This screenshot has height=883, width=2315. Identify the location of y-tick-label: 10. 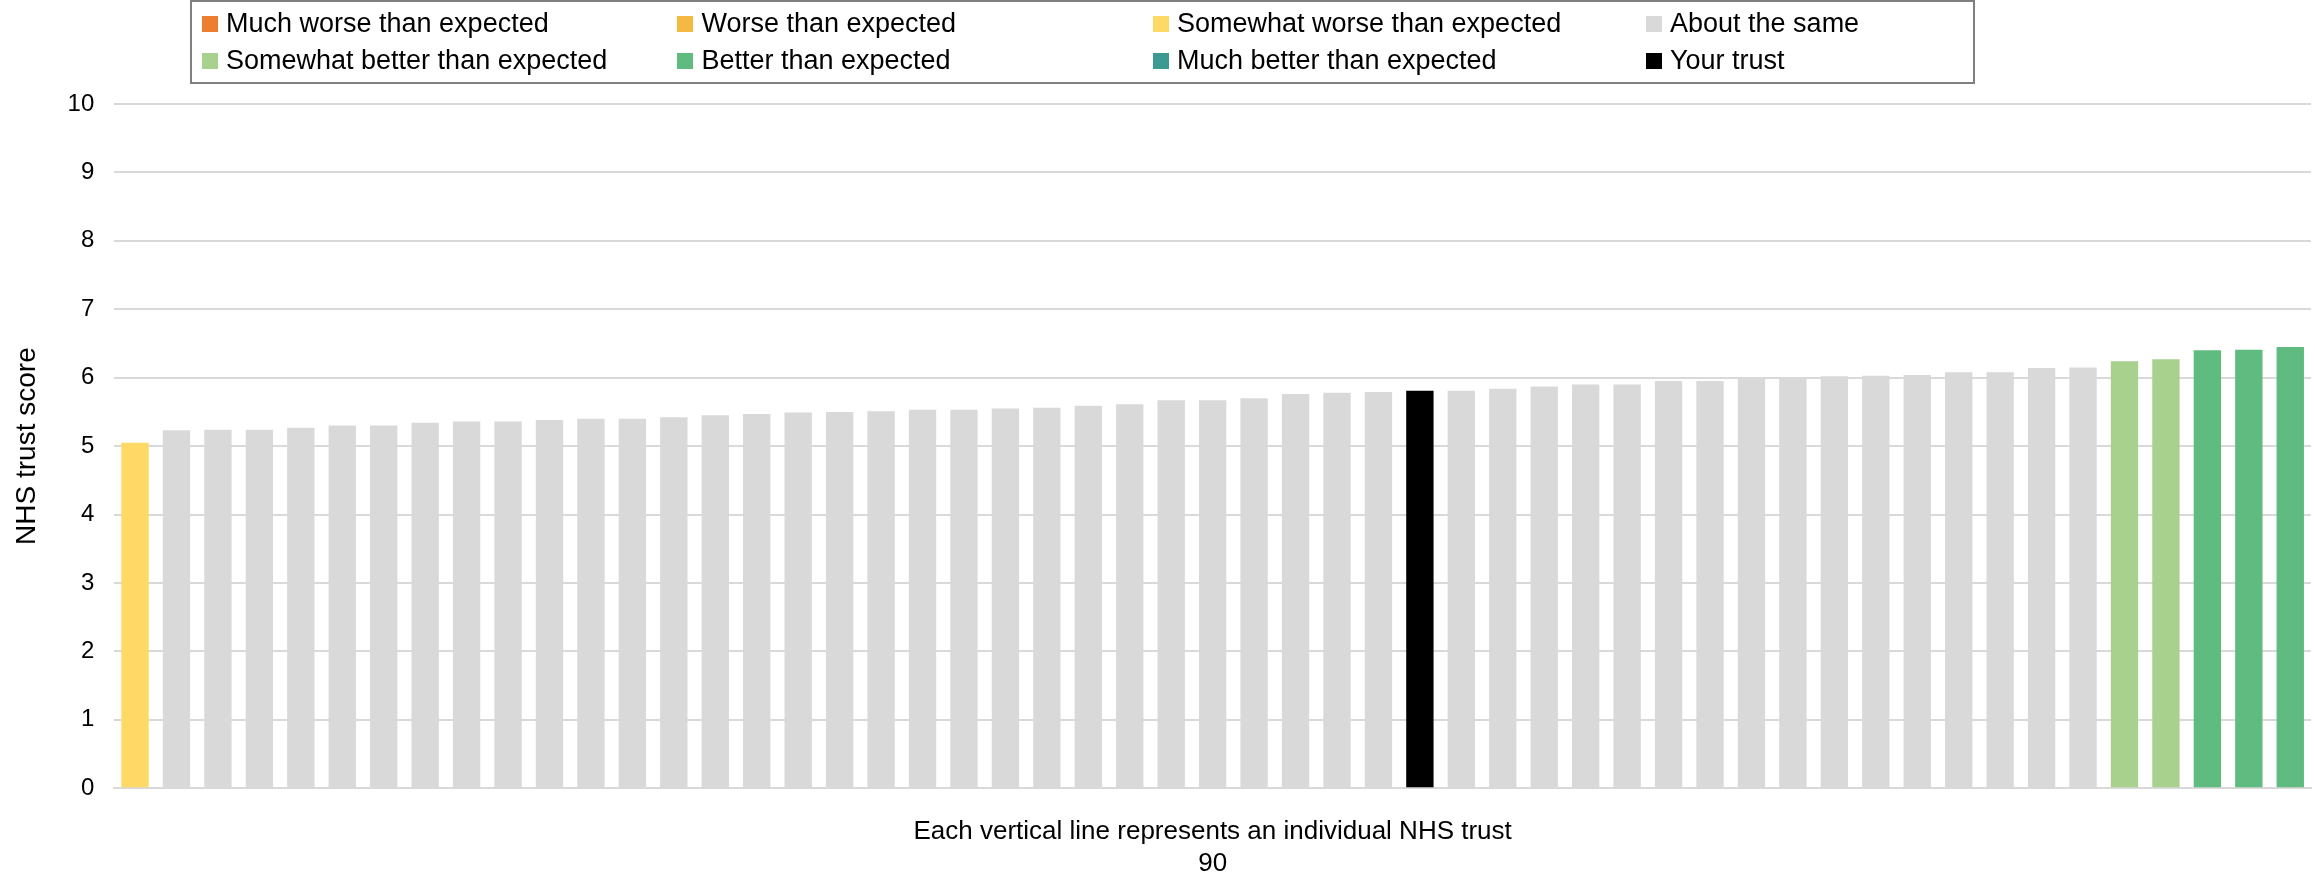
(81, 102).